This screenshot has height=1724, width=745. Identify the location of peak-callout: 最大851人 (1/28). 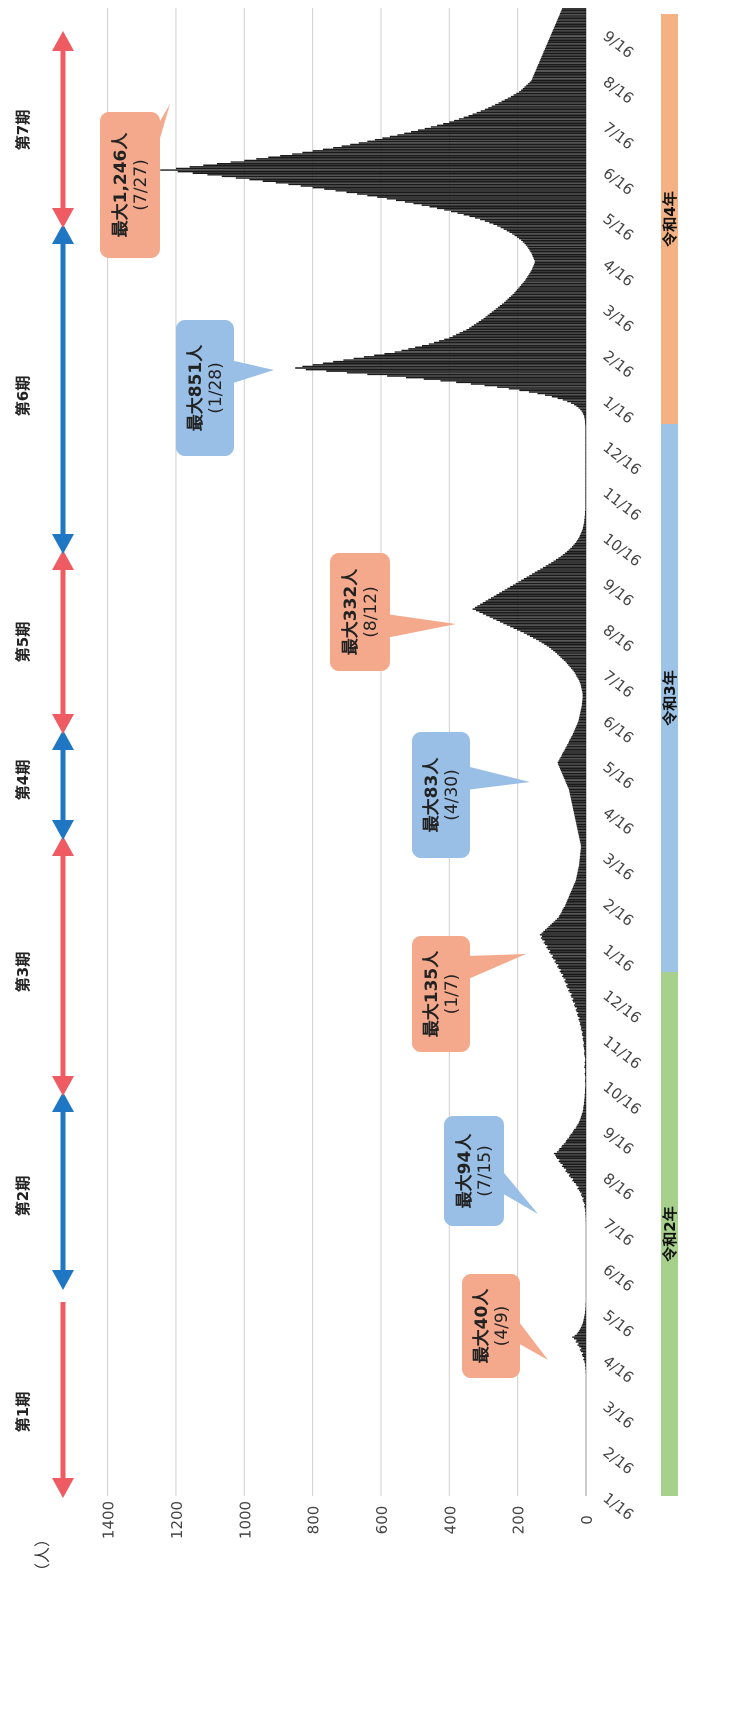
(225, 388).